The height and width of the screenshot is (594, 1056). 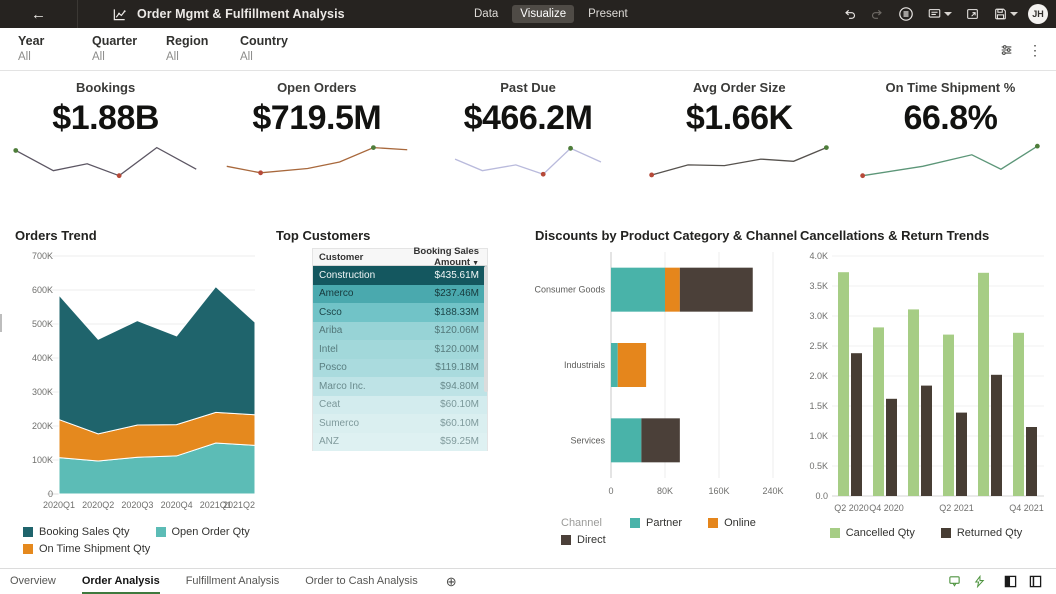 I want to click on legend-item: Returned Qty, so click(x=981, y=533).